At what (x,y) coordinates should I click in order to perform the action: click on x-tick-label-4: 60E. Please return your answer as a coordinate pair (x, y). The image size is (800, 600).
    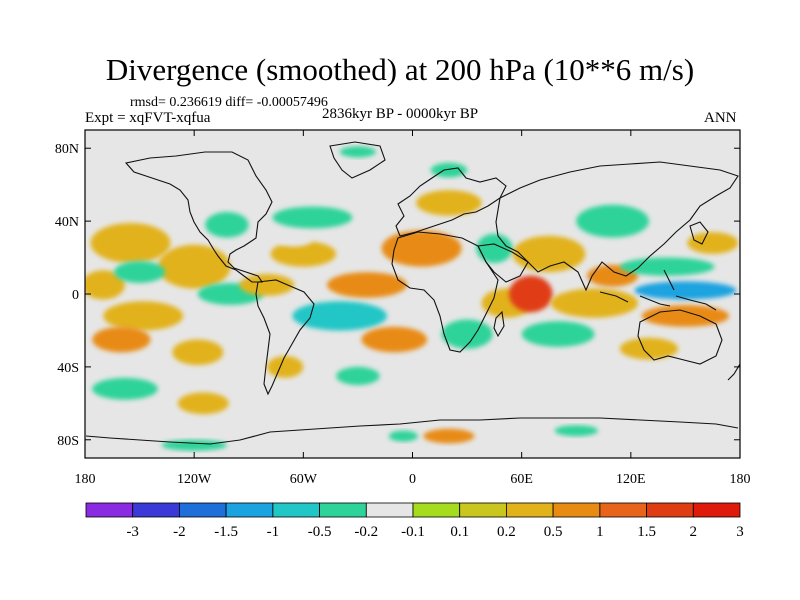
    Looking at the image, I should click on (521, 479).